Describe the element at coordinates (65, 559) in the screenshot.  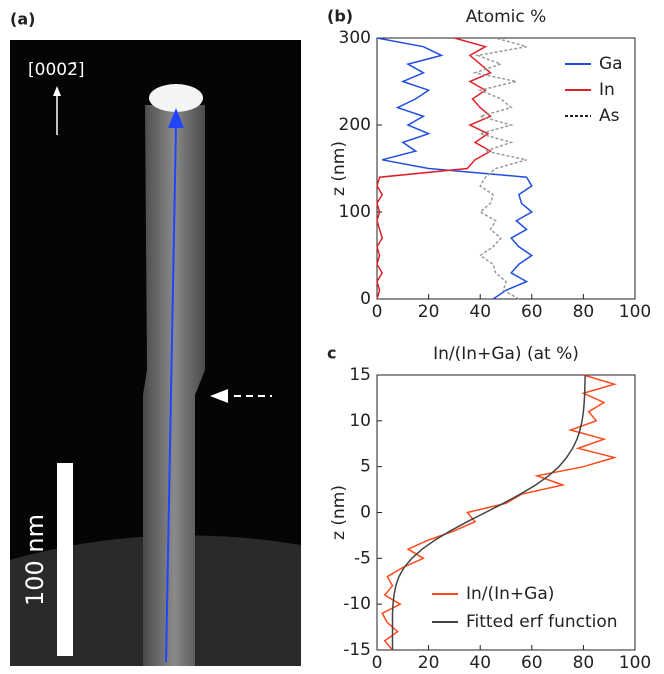
I see `scale-bar` at that location.